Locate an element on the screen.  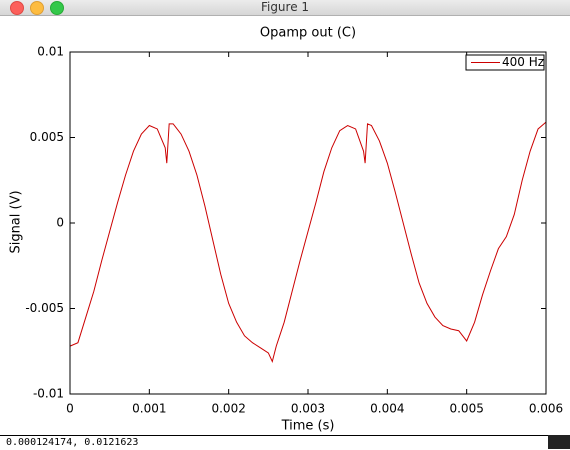
legend-box is located at coordinates (505, 62).